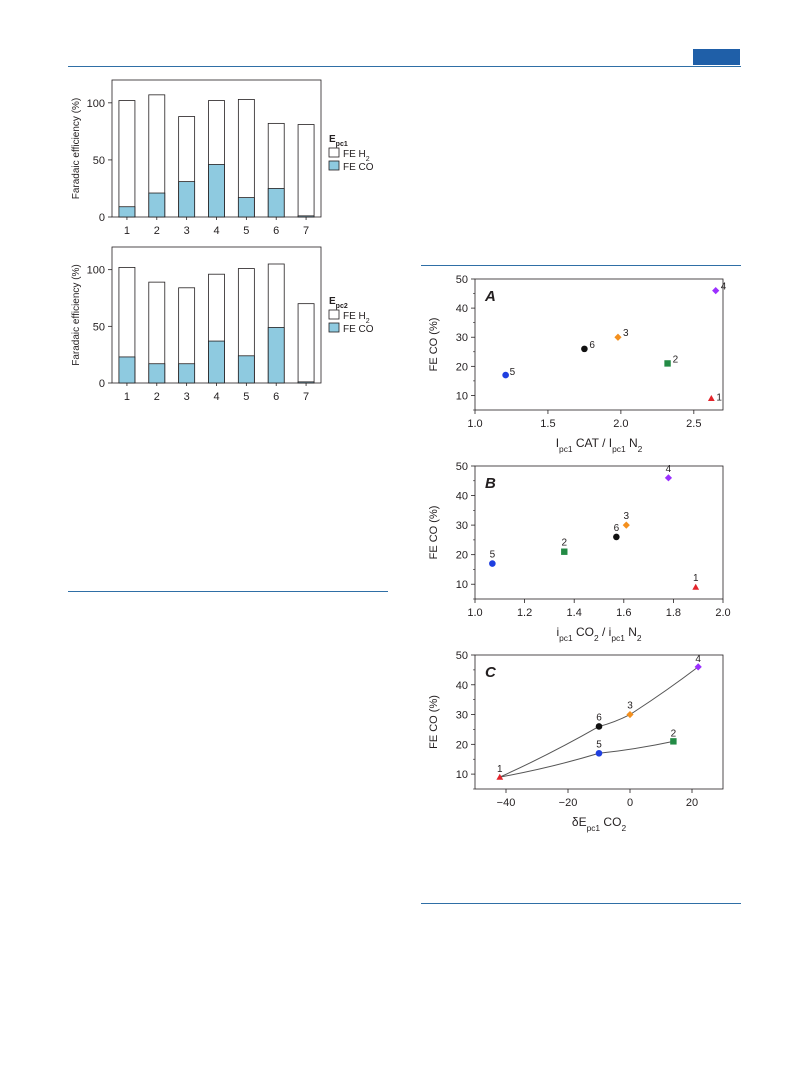 This screenshot has width=809, height=1067. I want to click on label-text: FE H, so click(354, 316).